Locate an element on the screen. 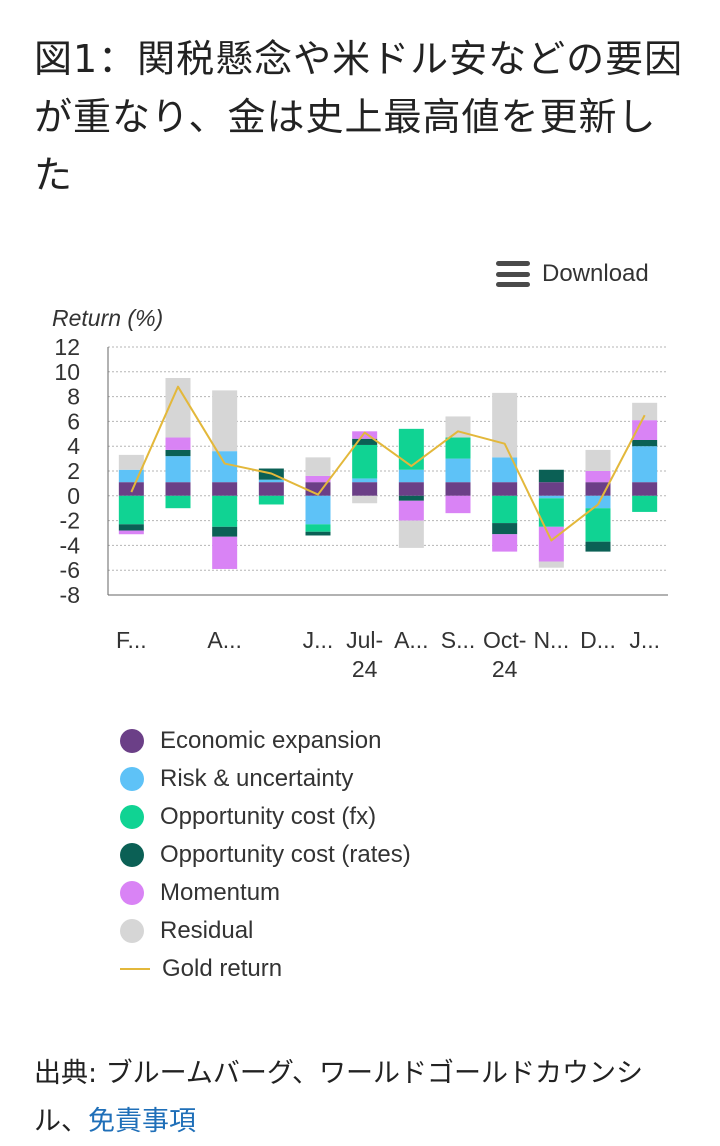 This screenshot has width=720, height=1146. y-tick-label: -2 is located at coordinates (70, 521).